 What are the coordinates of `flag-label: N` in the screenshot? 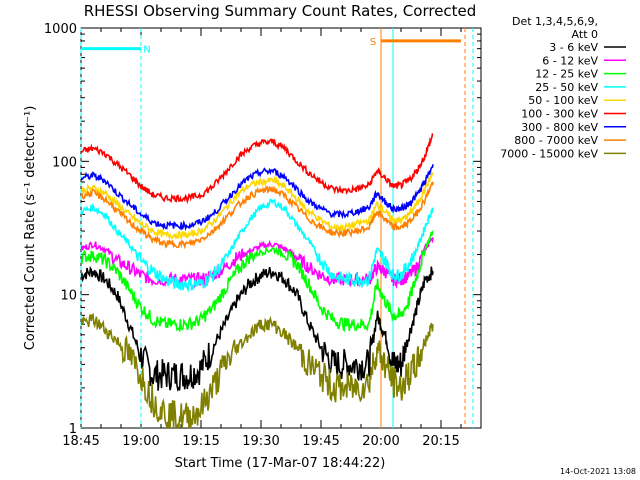 It's located at (146, 50).